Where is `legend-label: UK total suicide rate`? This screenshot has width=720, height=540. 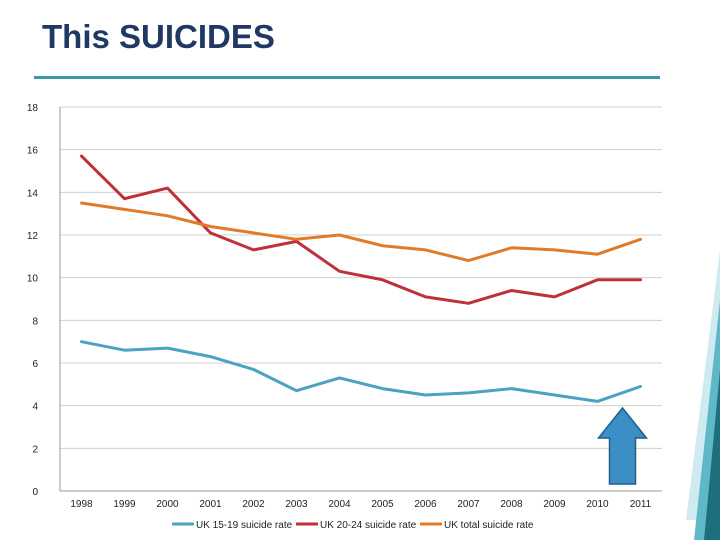 legend-label: UK total suicide rate is located at coordinates (489, 525).